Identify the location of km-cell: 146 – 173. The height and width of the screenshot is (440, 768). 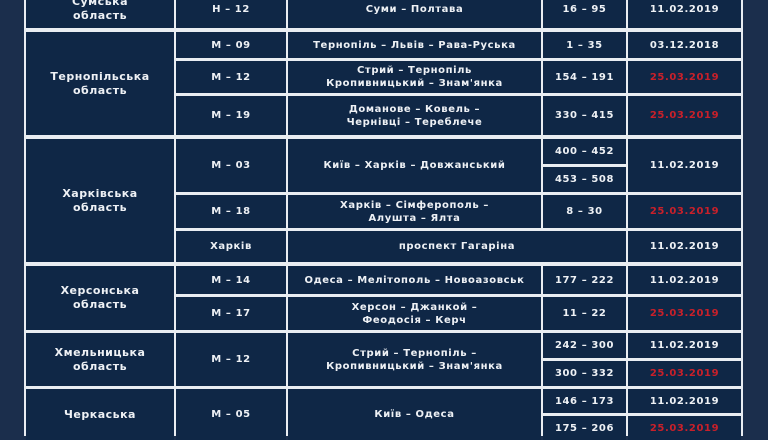
(584, 401).